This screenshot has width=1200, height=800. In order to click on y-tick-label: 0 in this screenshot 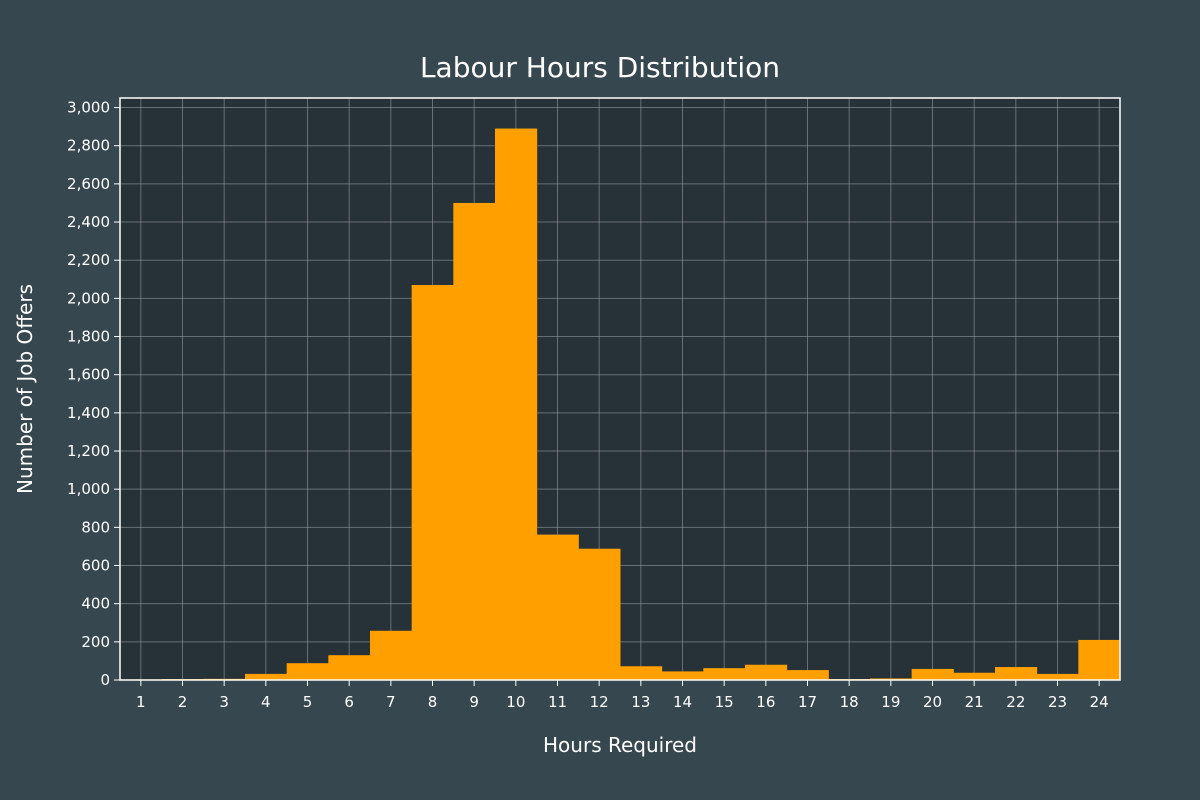, I will do `click(105, 680)`.